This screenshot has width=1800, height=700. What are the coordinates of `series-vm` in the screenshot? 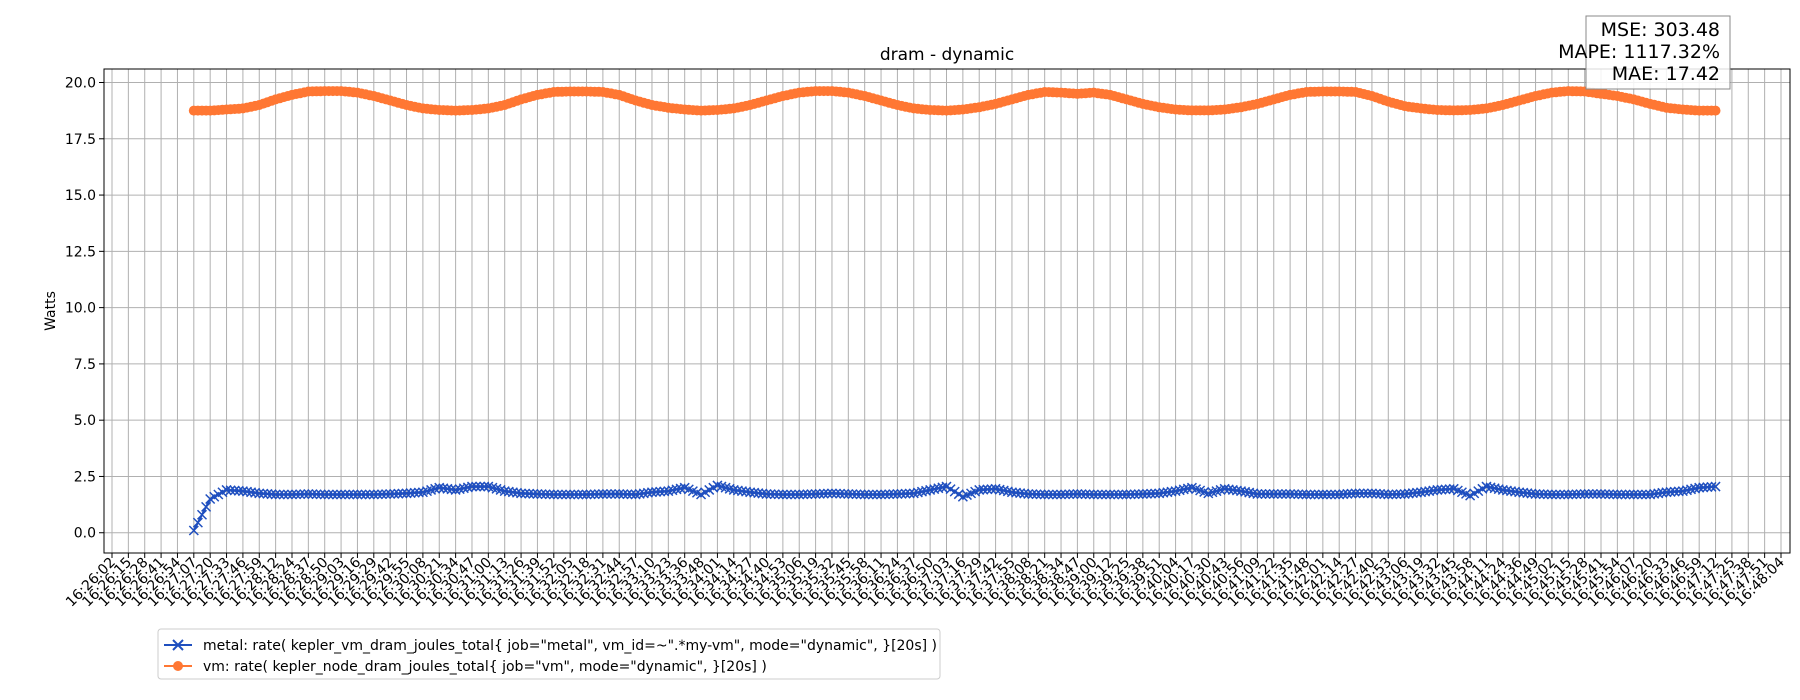 It's located at (954, 101).